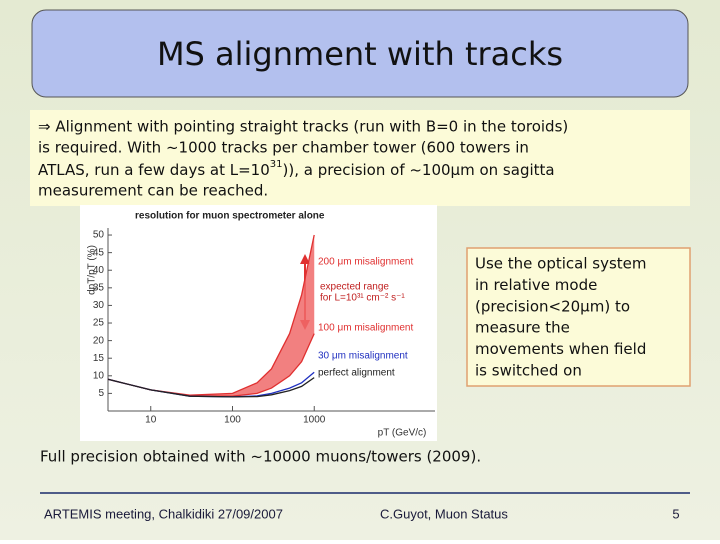 This screenshot has width=720, height=544. I want to click on callout-line: Use the optical system, so click(561, 264).